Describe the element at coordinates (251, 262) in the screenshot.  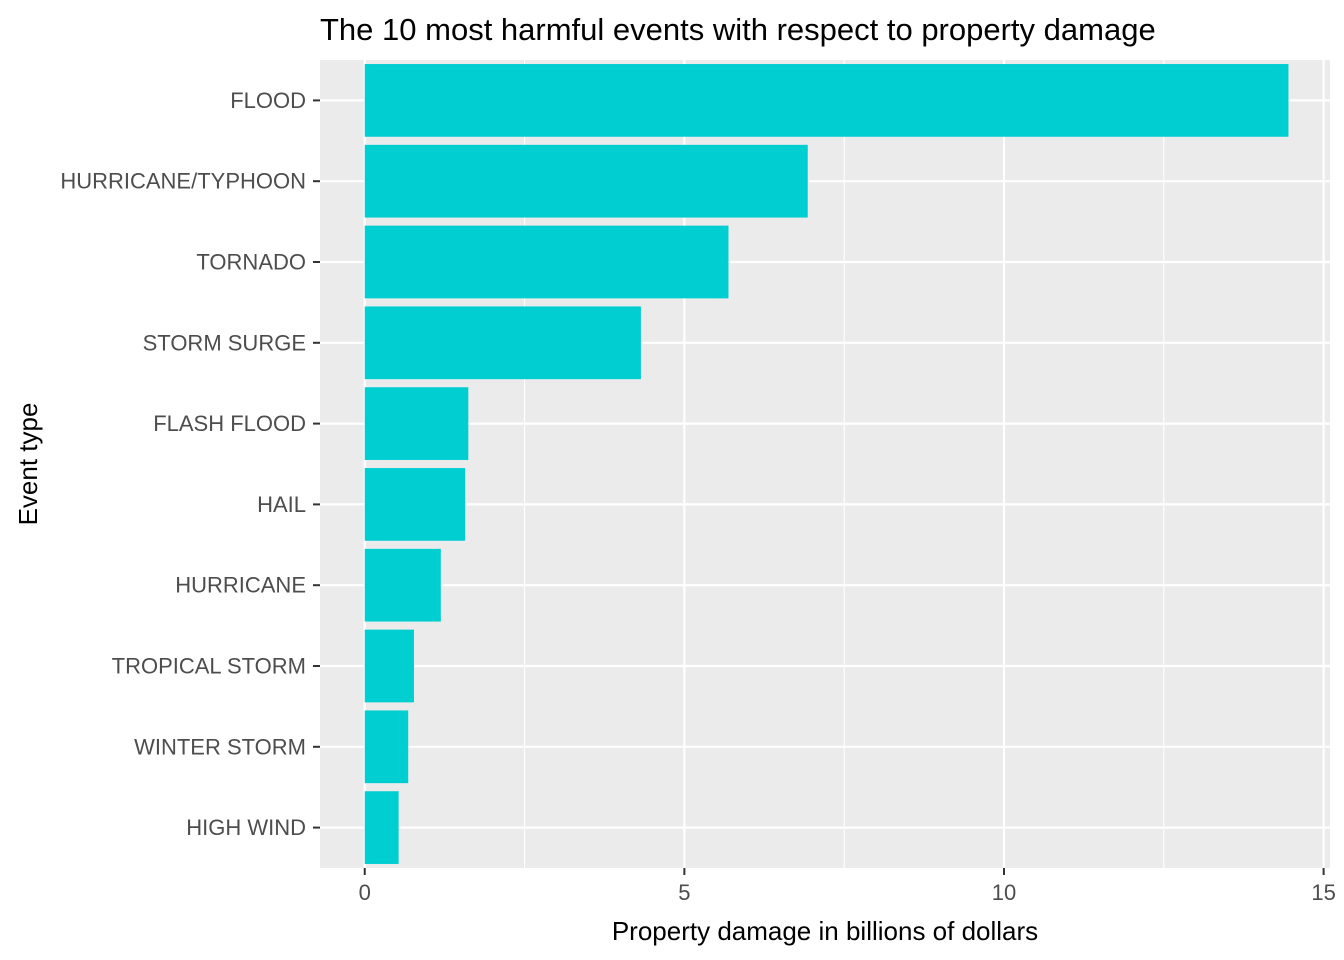
I see `y-tick-label: TORNADO` at that location.